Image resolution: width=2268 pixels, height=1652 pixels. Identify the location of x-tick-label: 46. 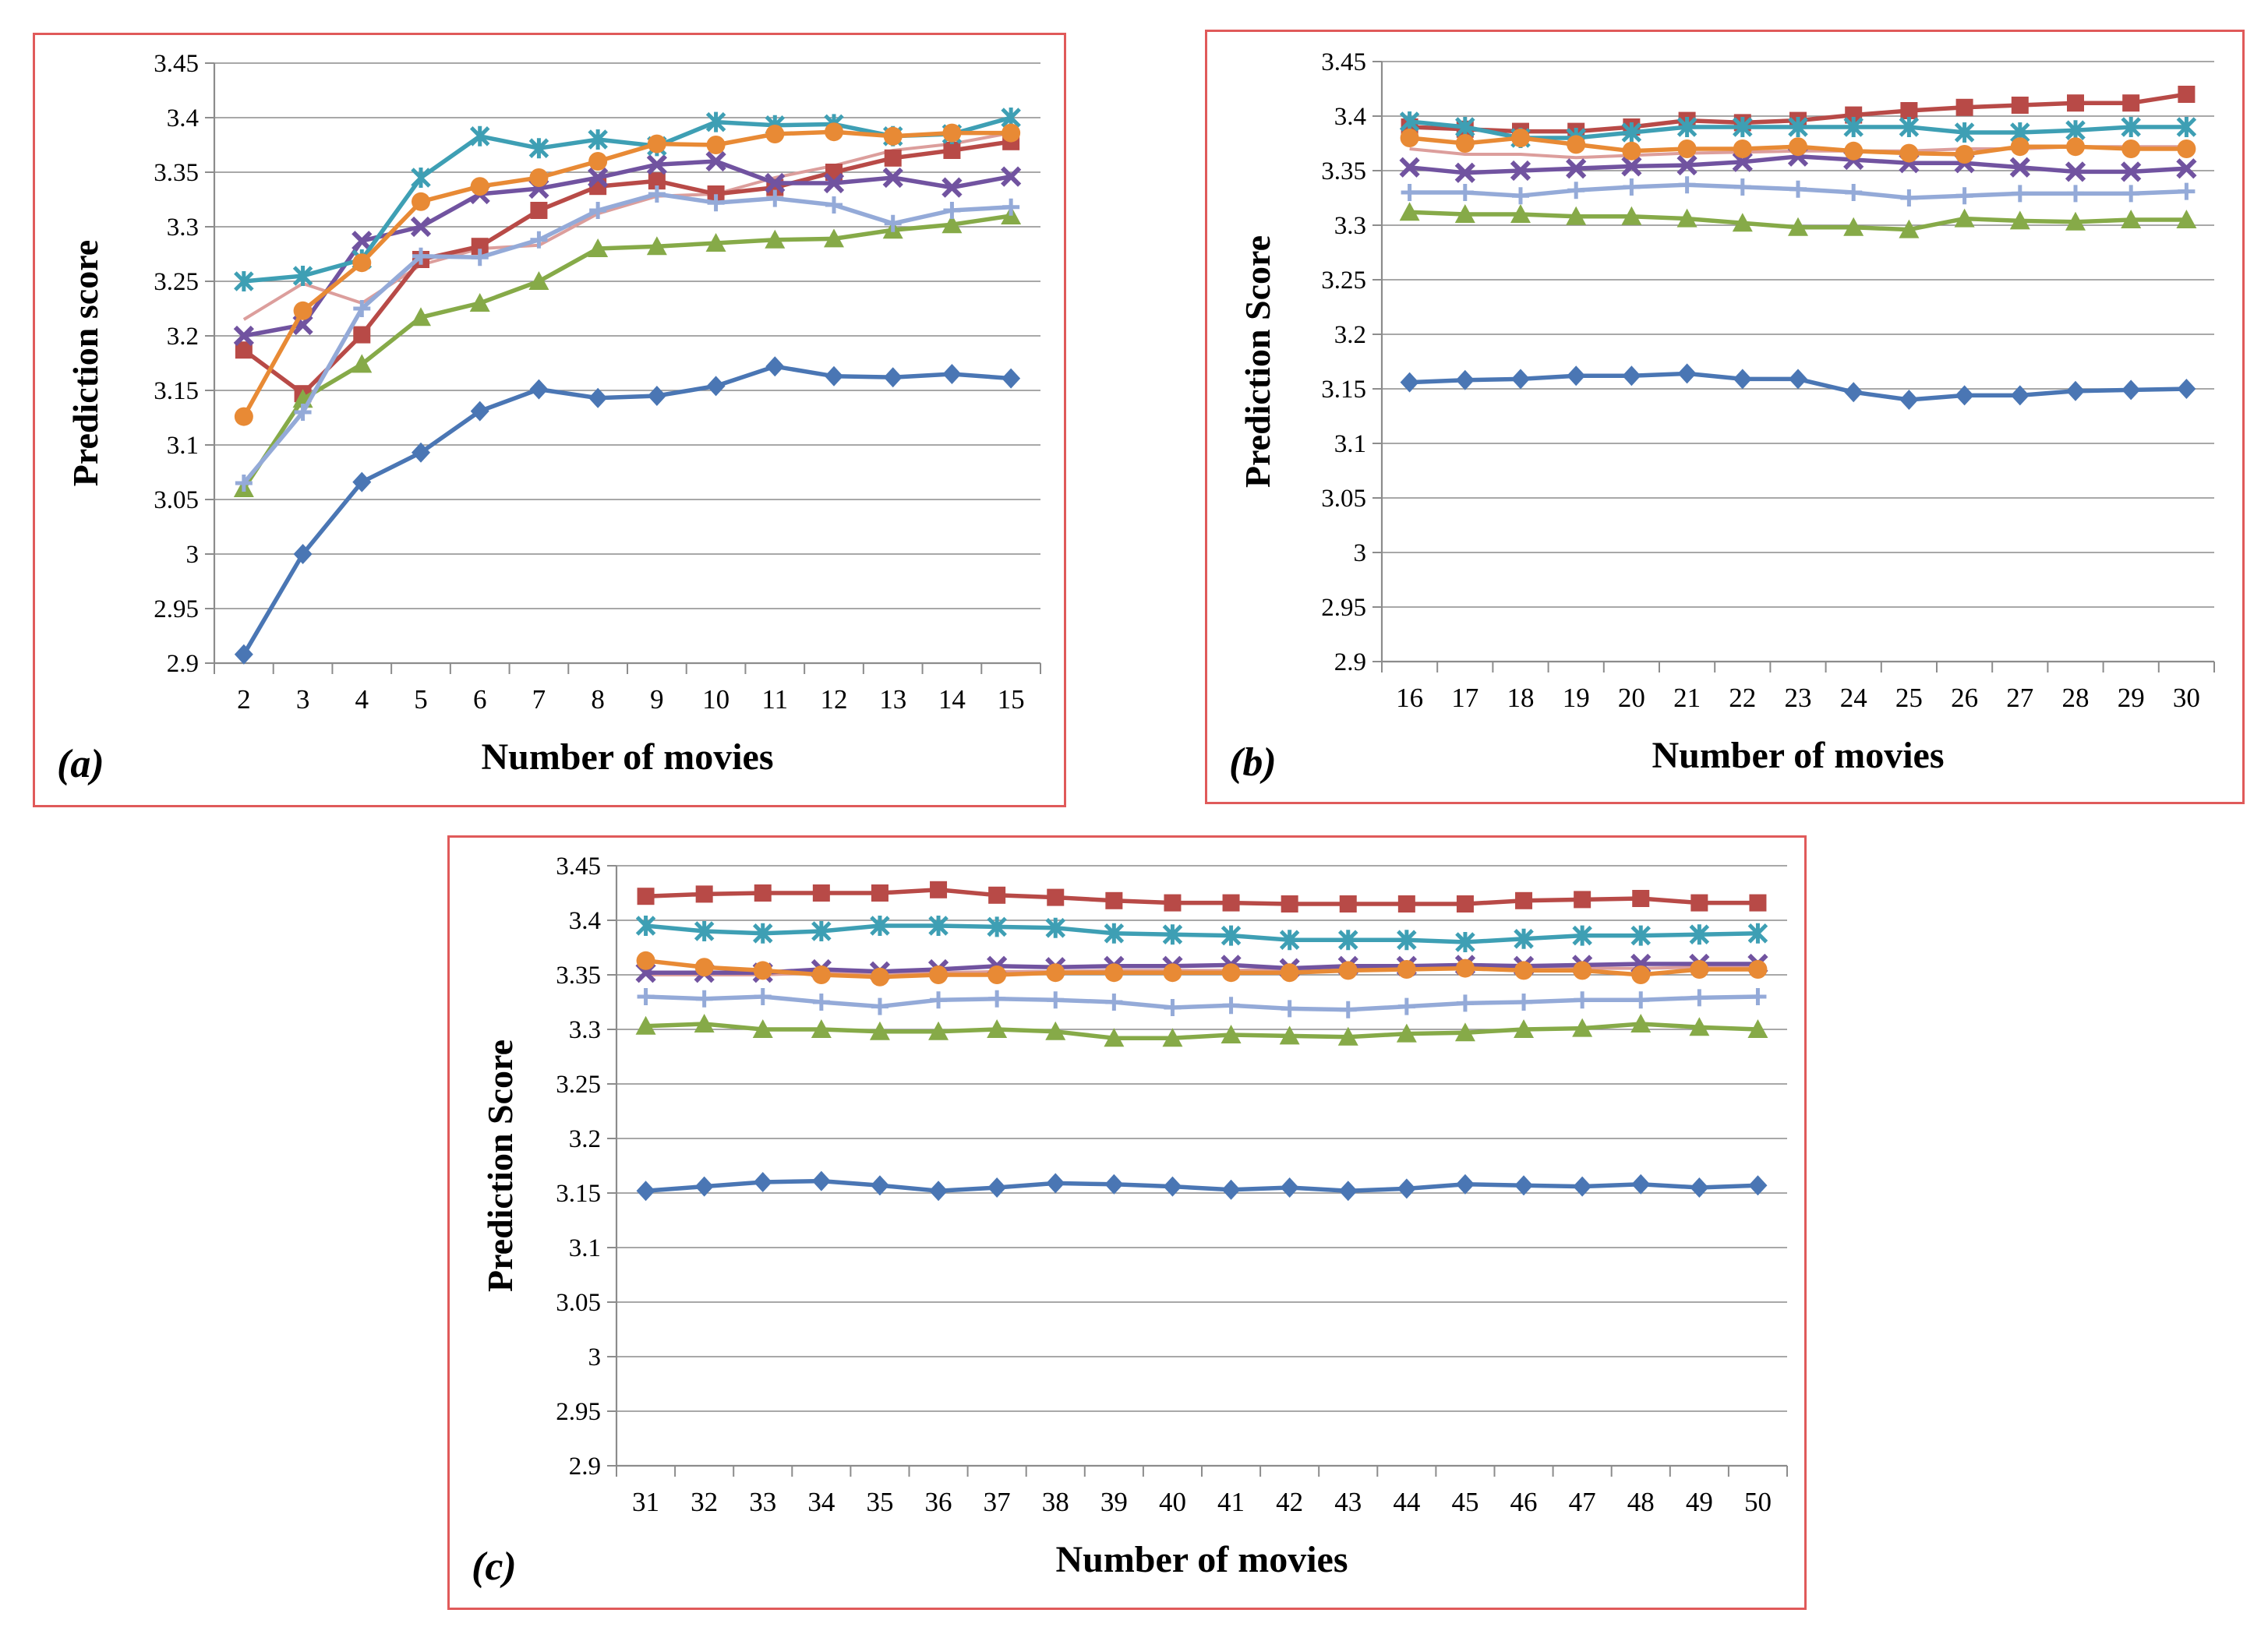
(1524, 1502).